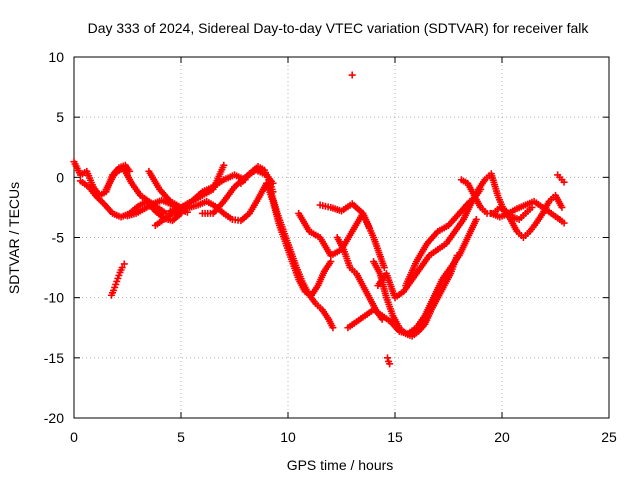  Describe the element at coordinates (54, 358) in the screenshot. I see `y-tick-label: -15` at that location.